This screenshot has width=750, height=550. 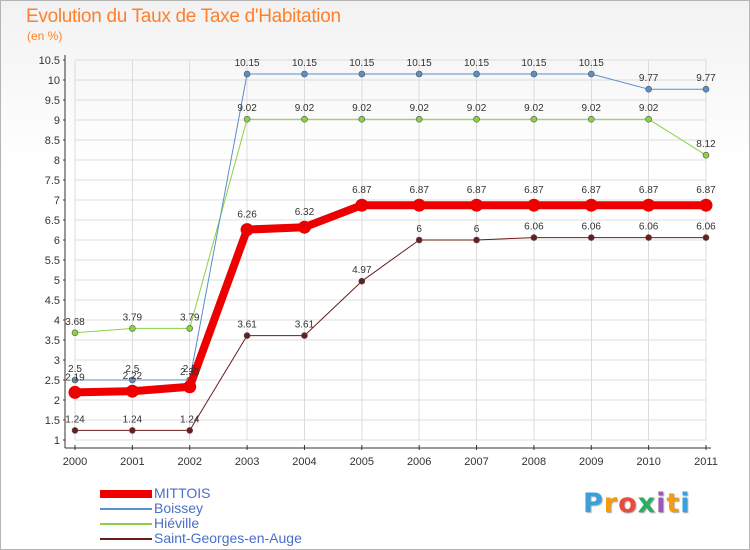 What do you see at coordinates (75, 377) in the screenshot?
I see `data-label-mittois: 2.19` at bounding box center [75, 377].